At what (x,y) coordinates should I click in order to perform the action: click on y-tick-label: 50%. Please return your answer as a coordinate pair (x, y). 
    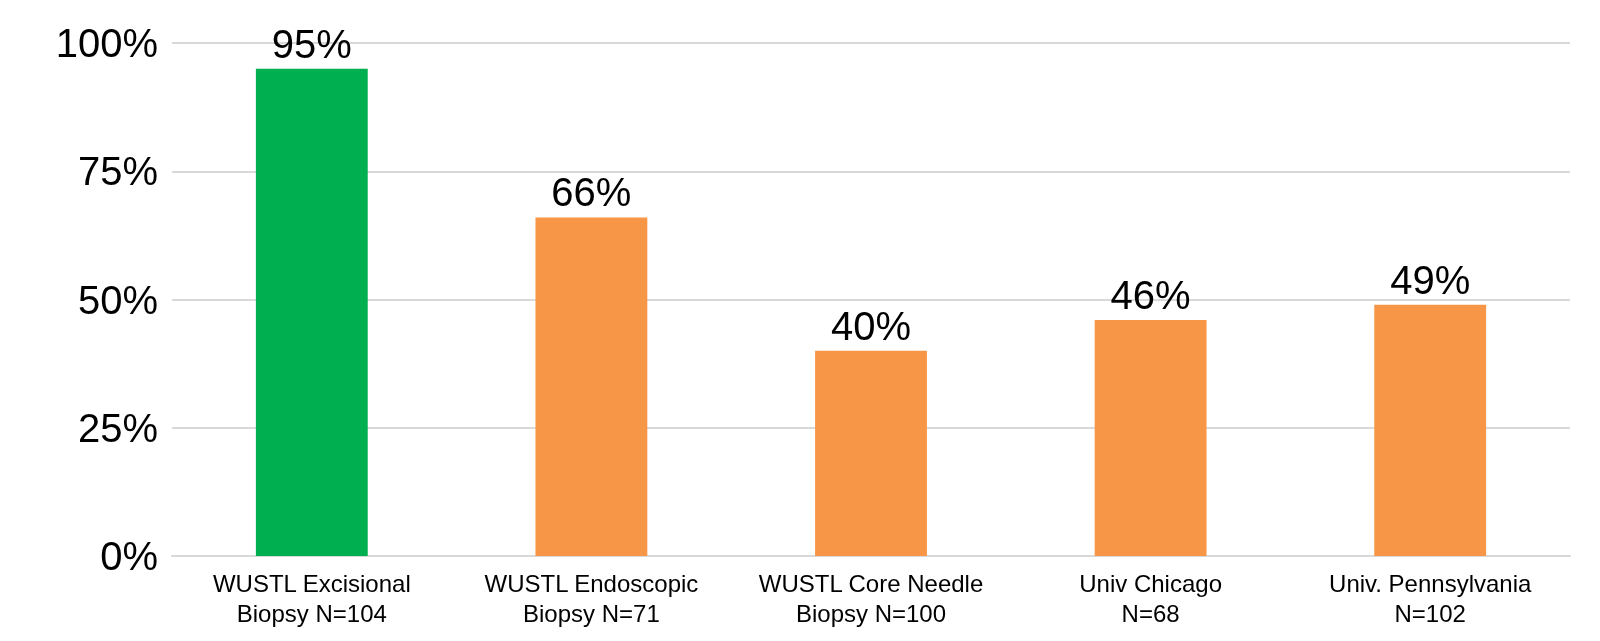
    Looking at the image, I should click on (117, 299).